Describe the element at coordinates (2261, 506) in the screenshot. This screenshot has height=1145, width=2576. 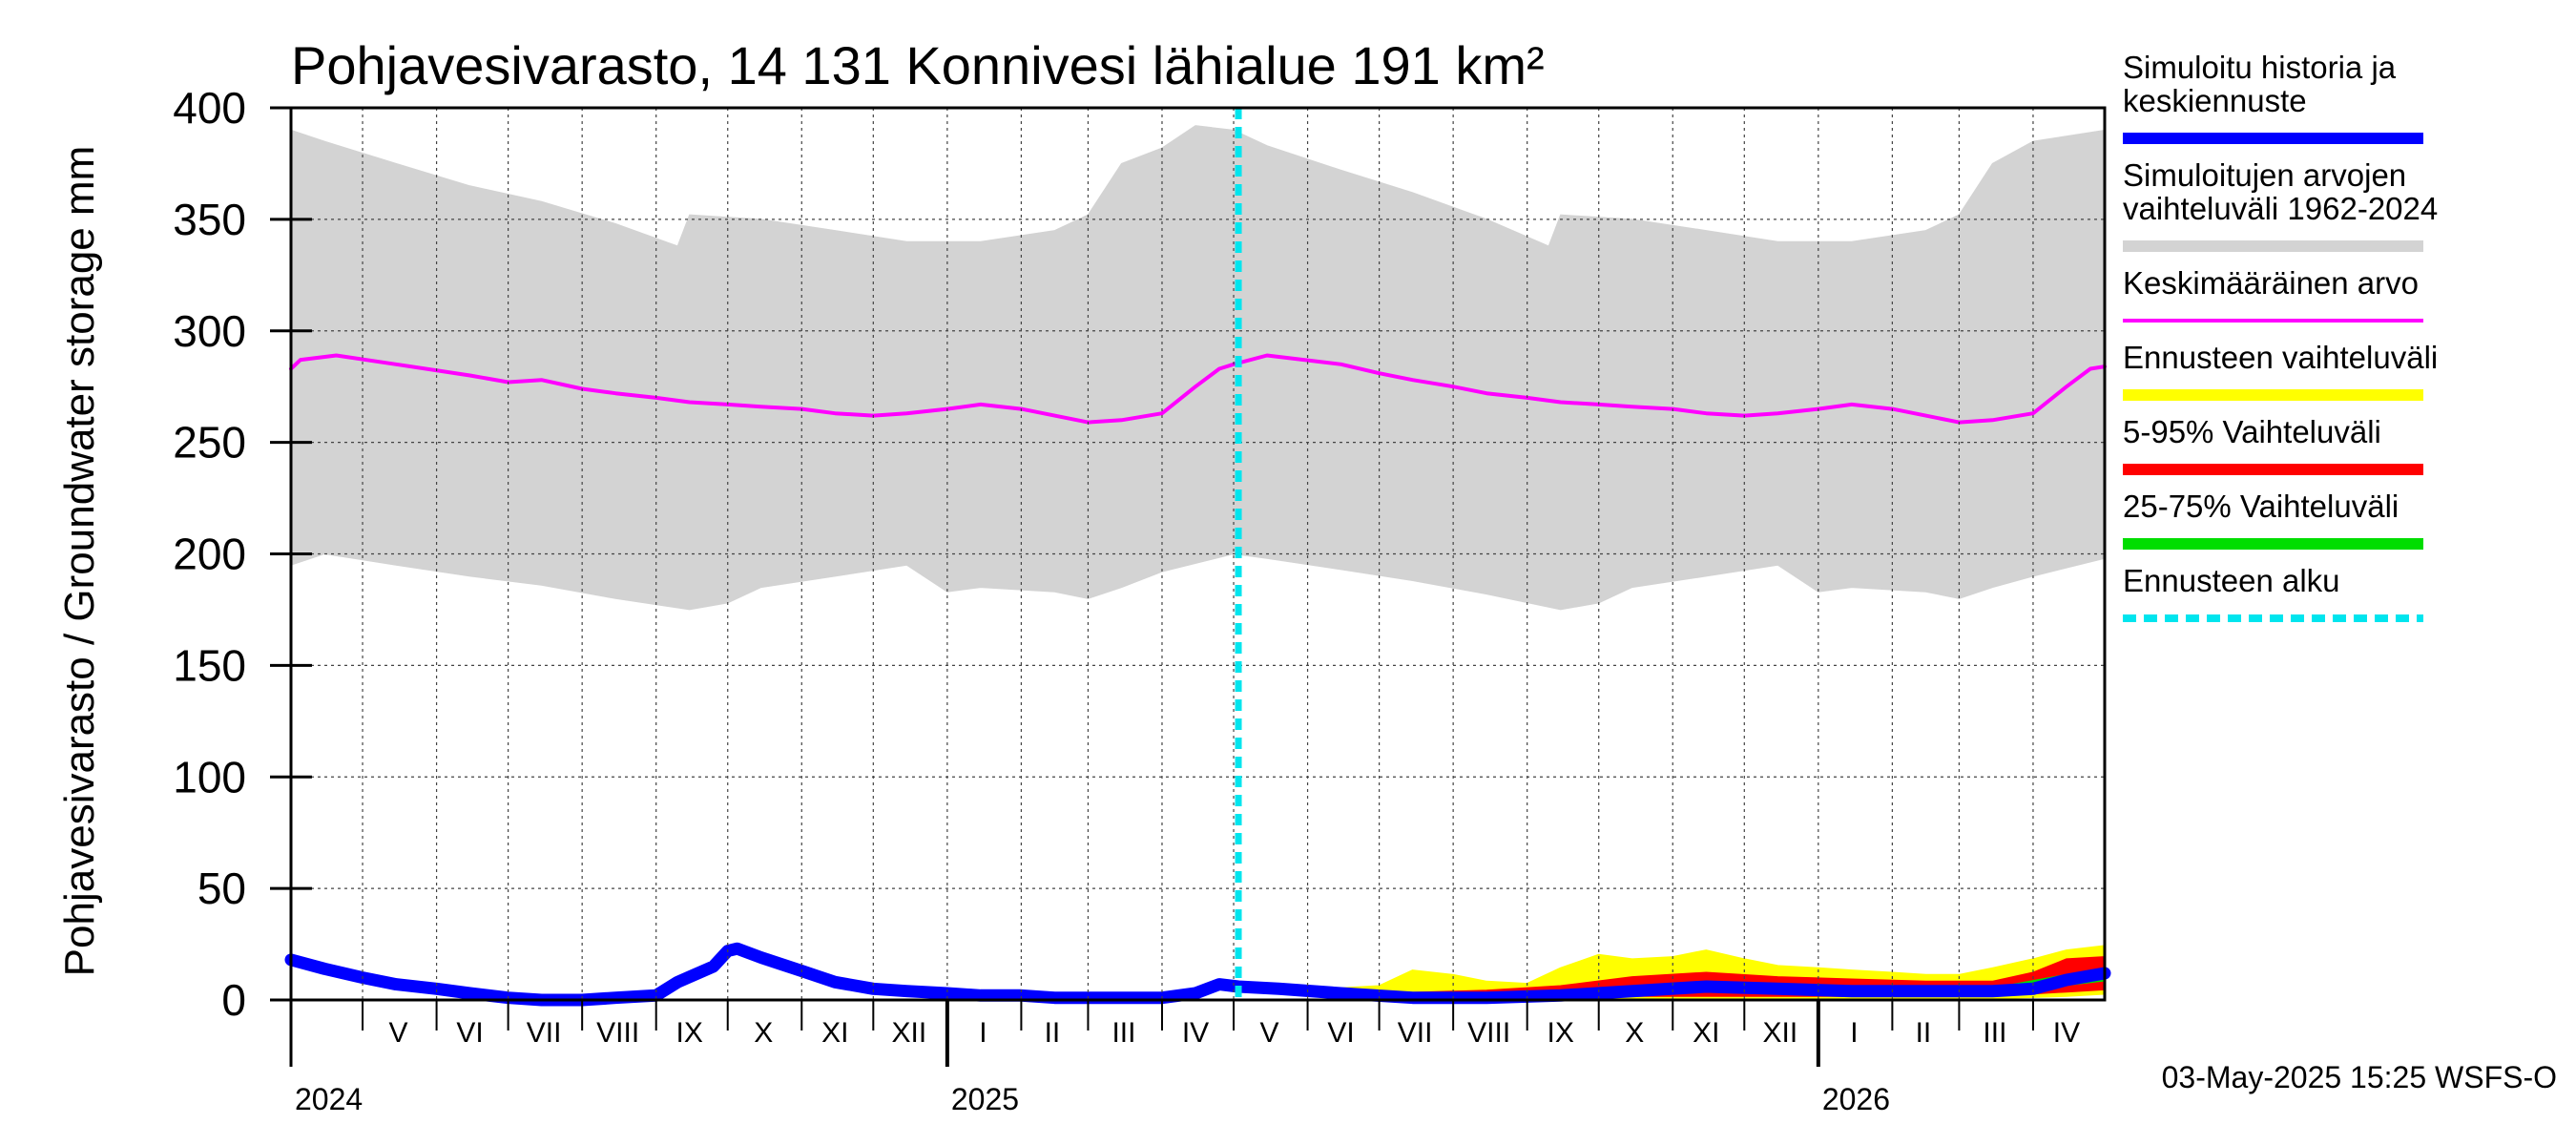
I see `legend-label: 25-75% Vaihteluväli` at that location.